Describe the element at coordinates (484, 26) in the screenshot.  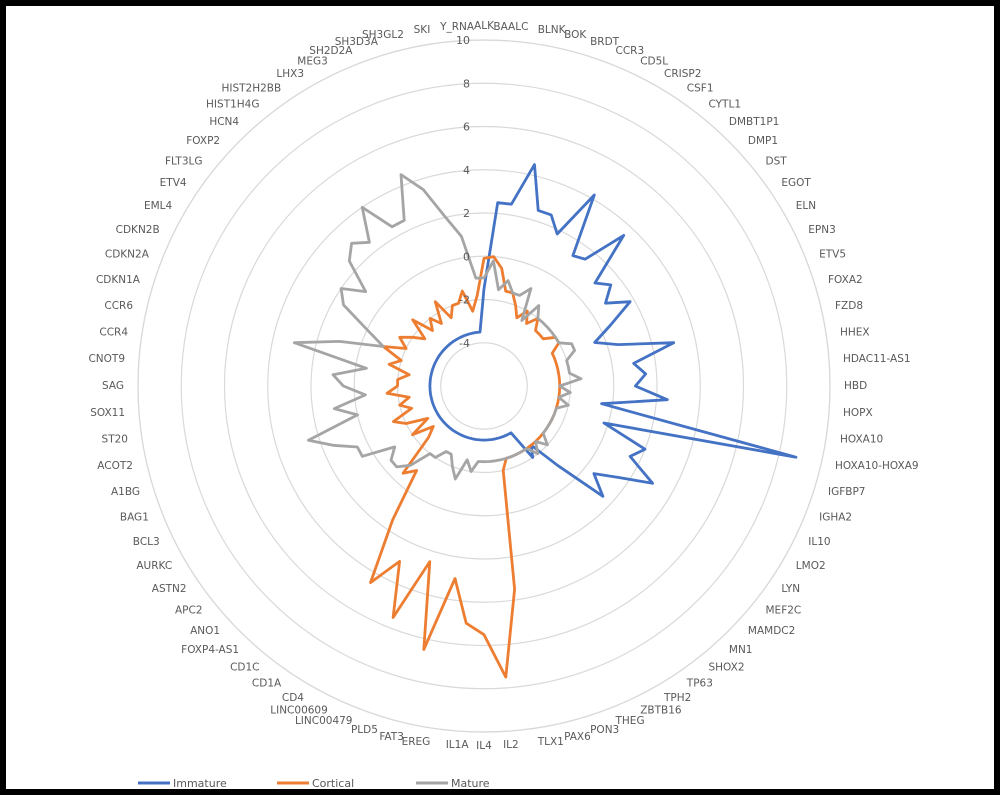
I see `category-label: ALK` at that location.